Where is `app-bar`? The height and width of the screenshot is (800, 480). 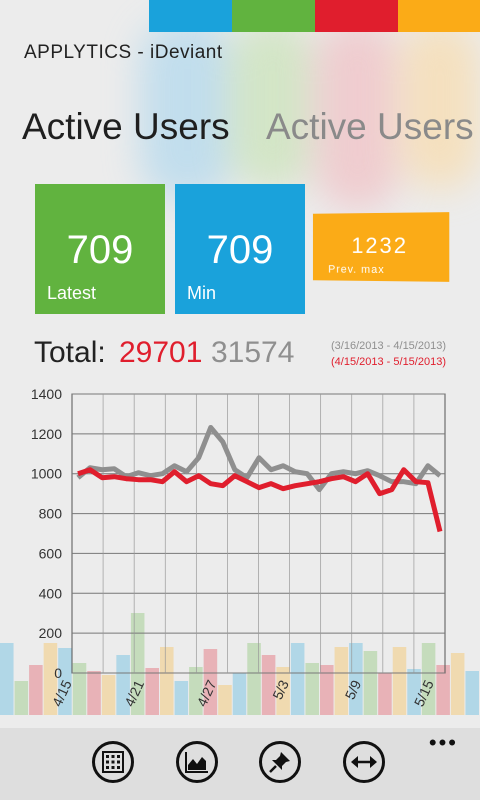 app-bar is located at coordinates (240, 764).